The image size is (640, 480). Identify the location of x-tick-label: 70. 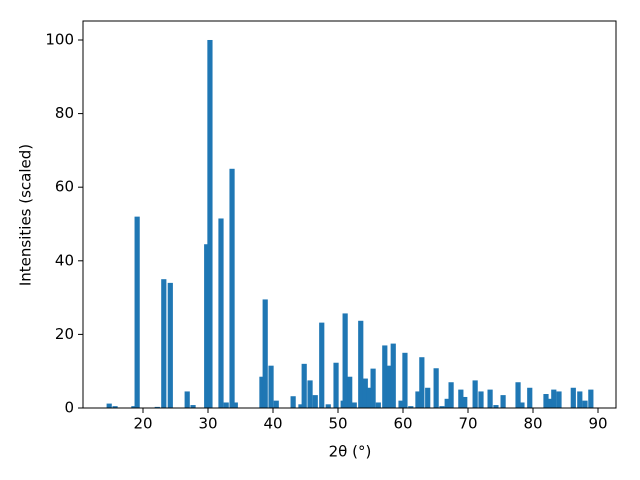
(467, 424).